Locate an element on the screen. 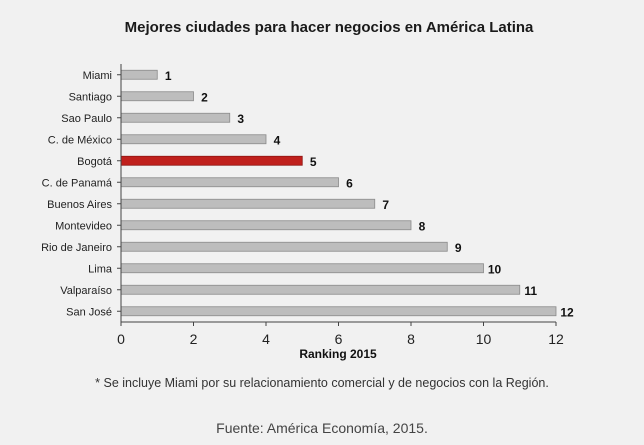  data-label: 8 is located at coordinates (422, 226).